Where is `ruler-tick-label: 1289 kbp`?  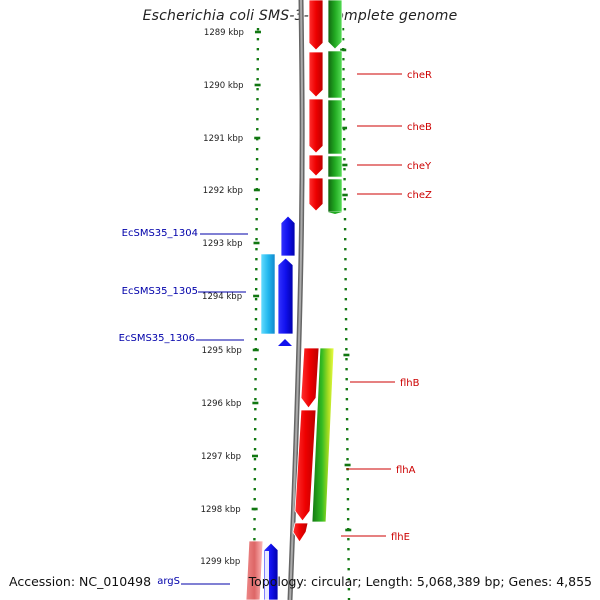
ruler-tick-label: 1289 kbp is located at coordinates (224, 33).